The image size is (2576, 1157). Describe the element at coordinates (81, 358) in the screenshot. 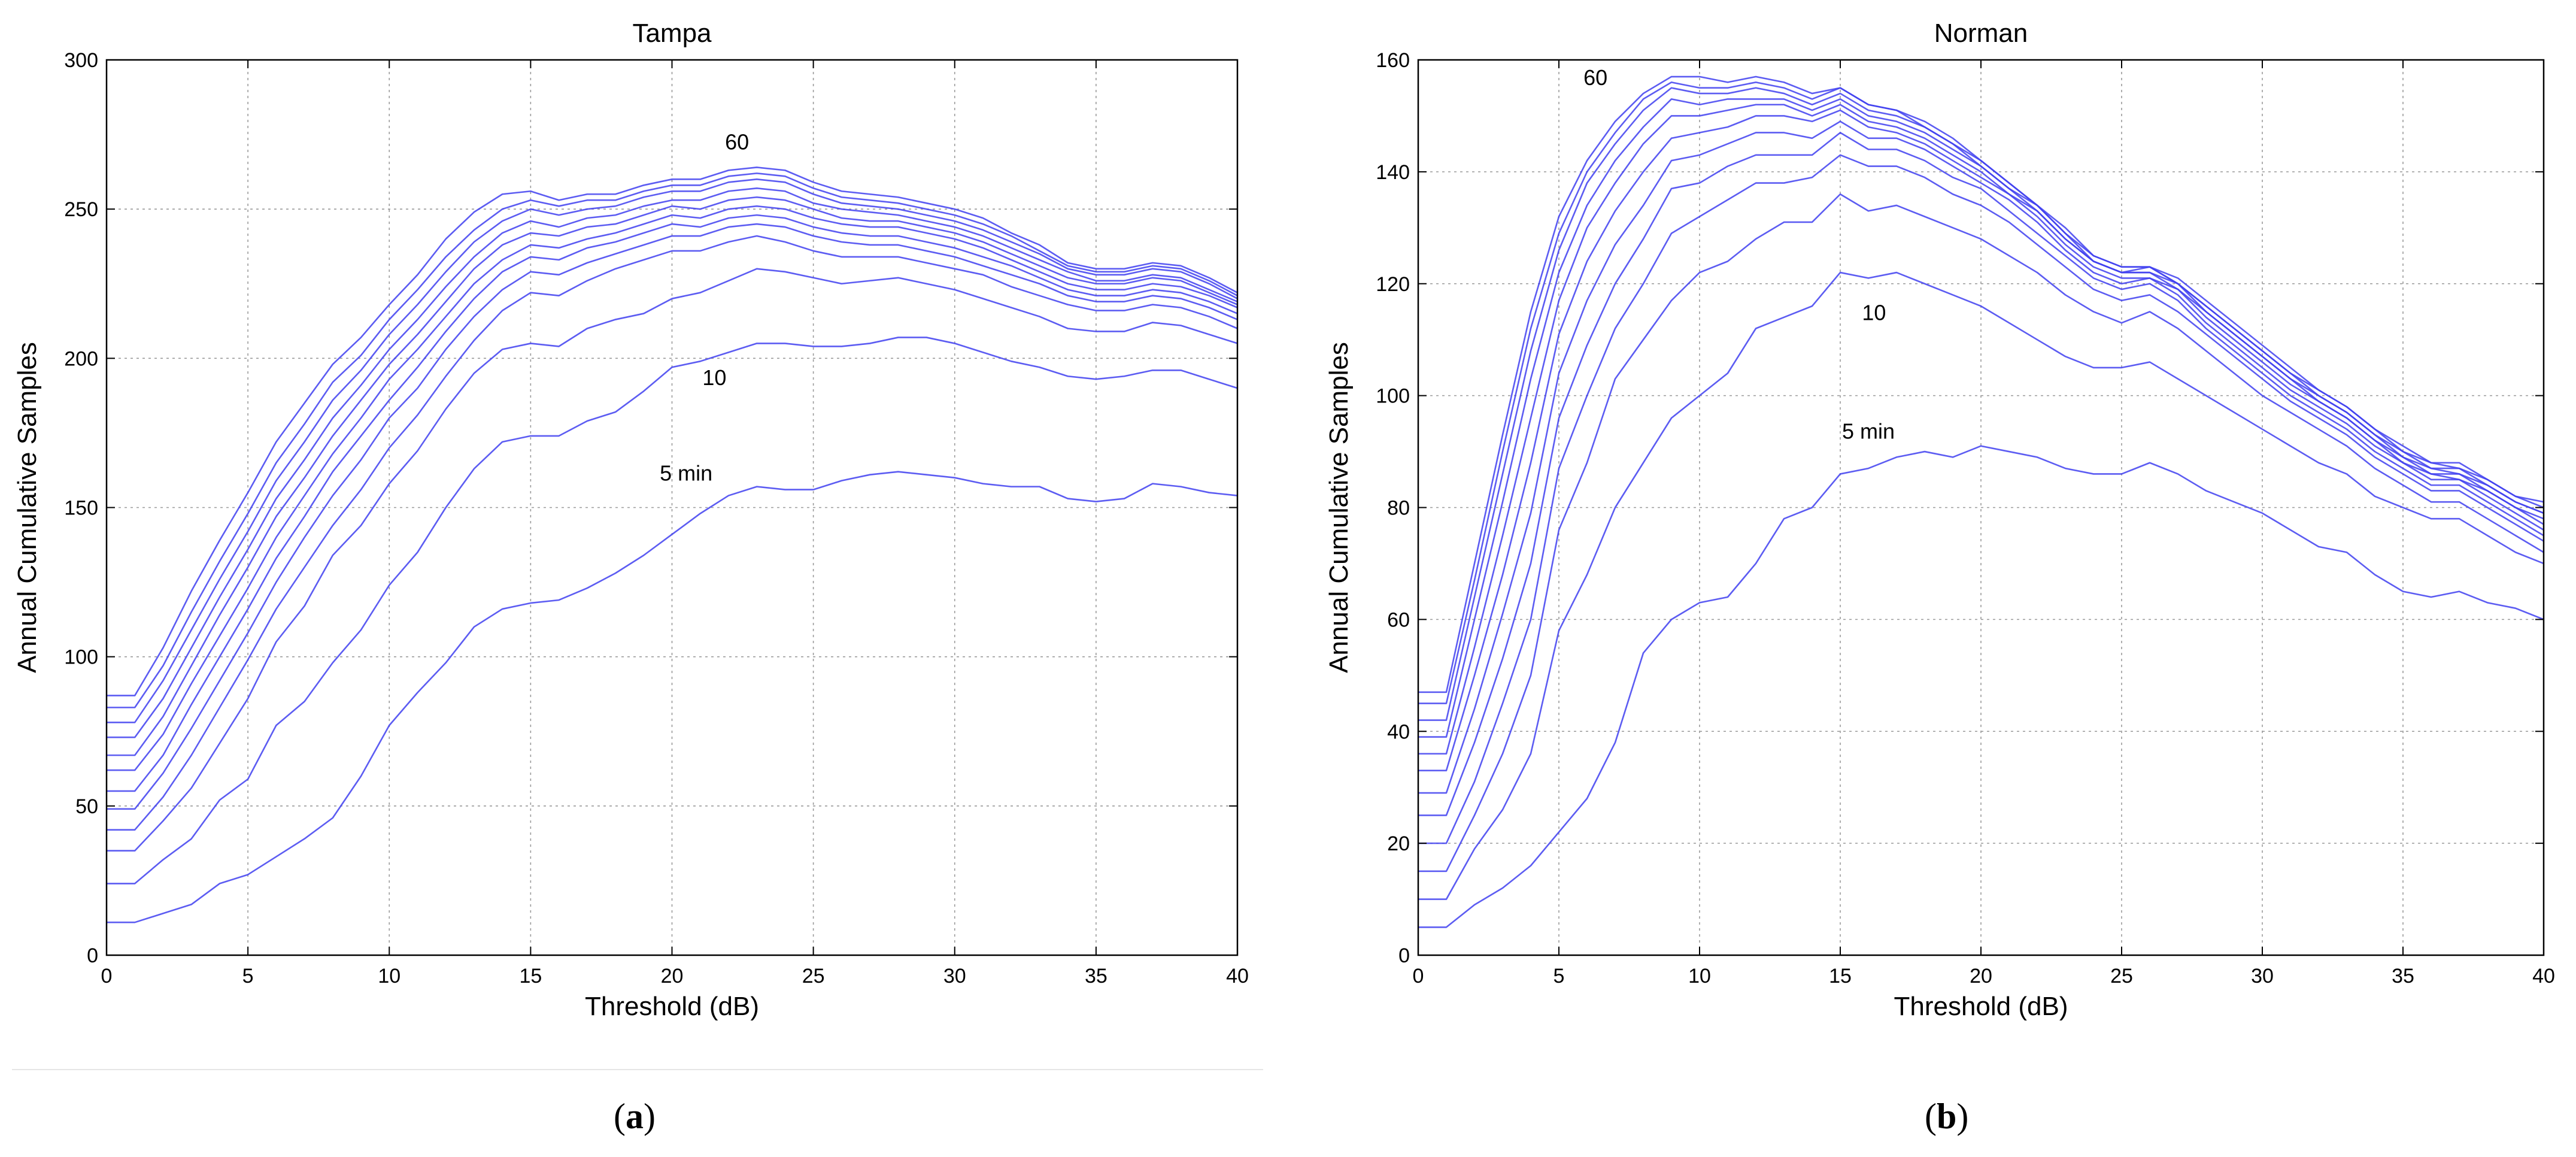

I see `y-tick-label: 200` at that location.